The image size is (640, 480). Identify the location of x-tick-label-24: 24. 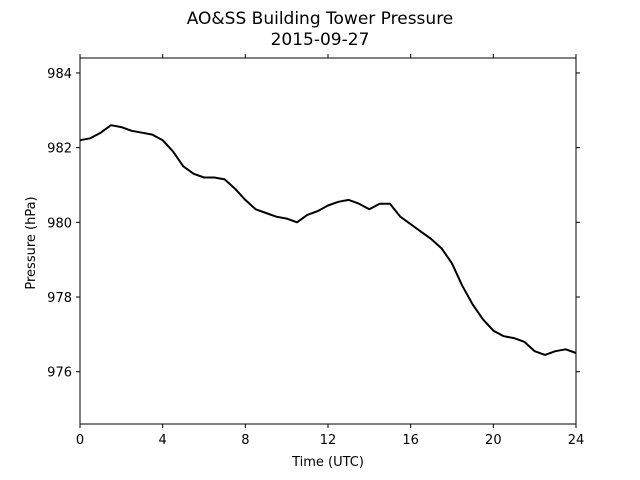
(576, 440).